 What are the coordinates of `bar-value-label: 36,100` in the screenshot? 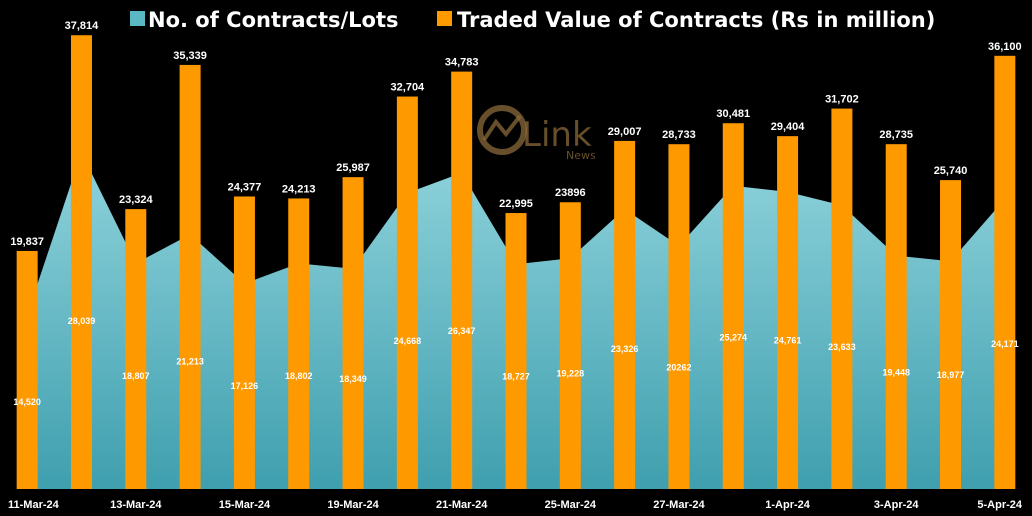 It's located at (1005, 47).